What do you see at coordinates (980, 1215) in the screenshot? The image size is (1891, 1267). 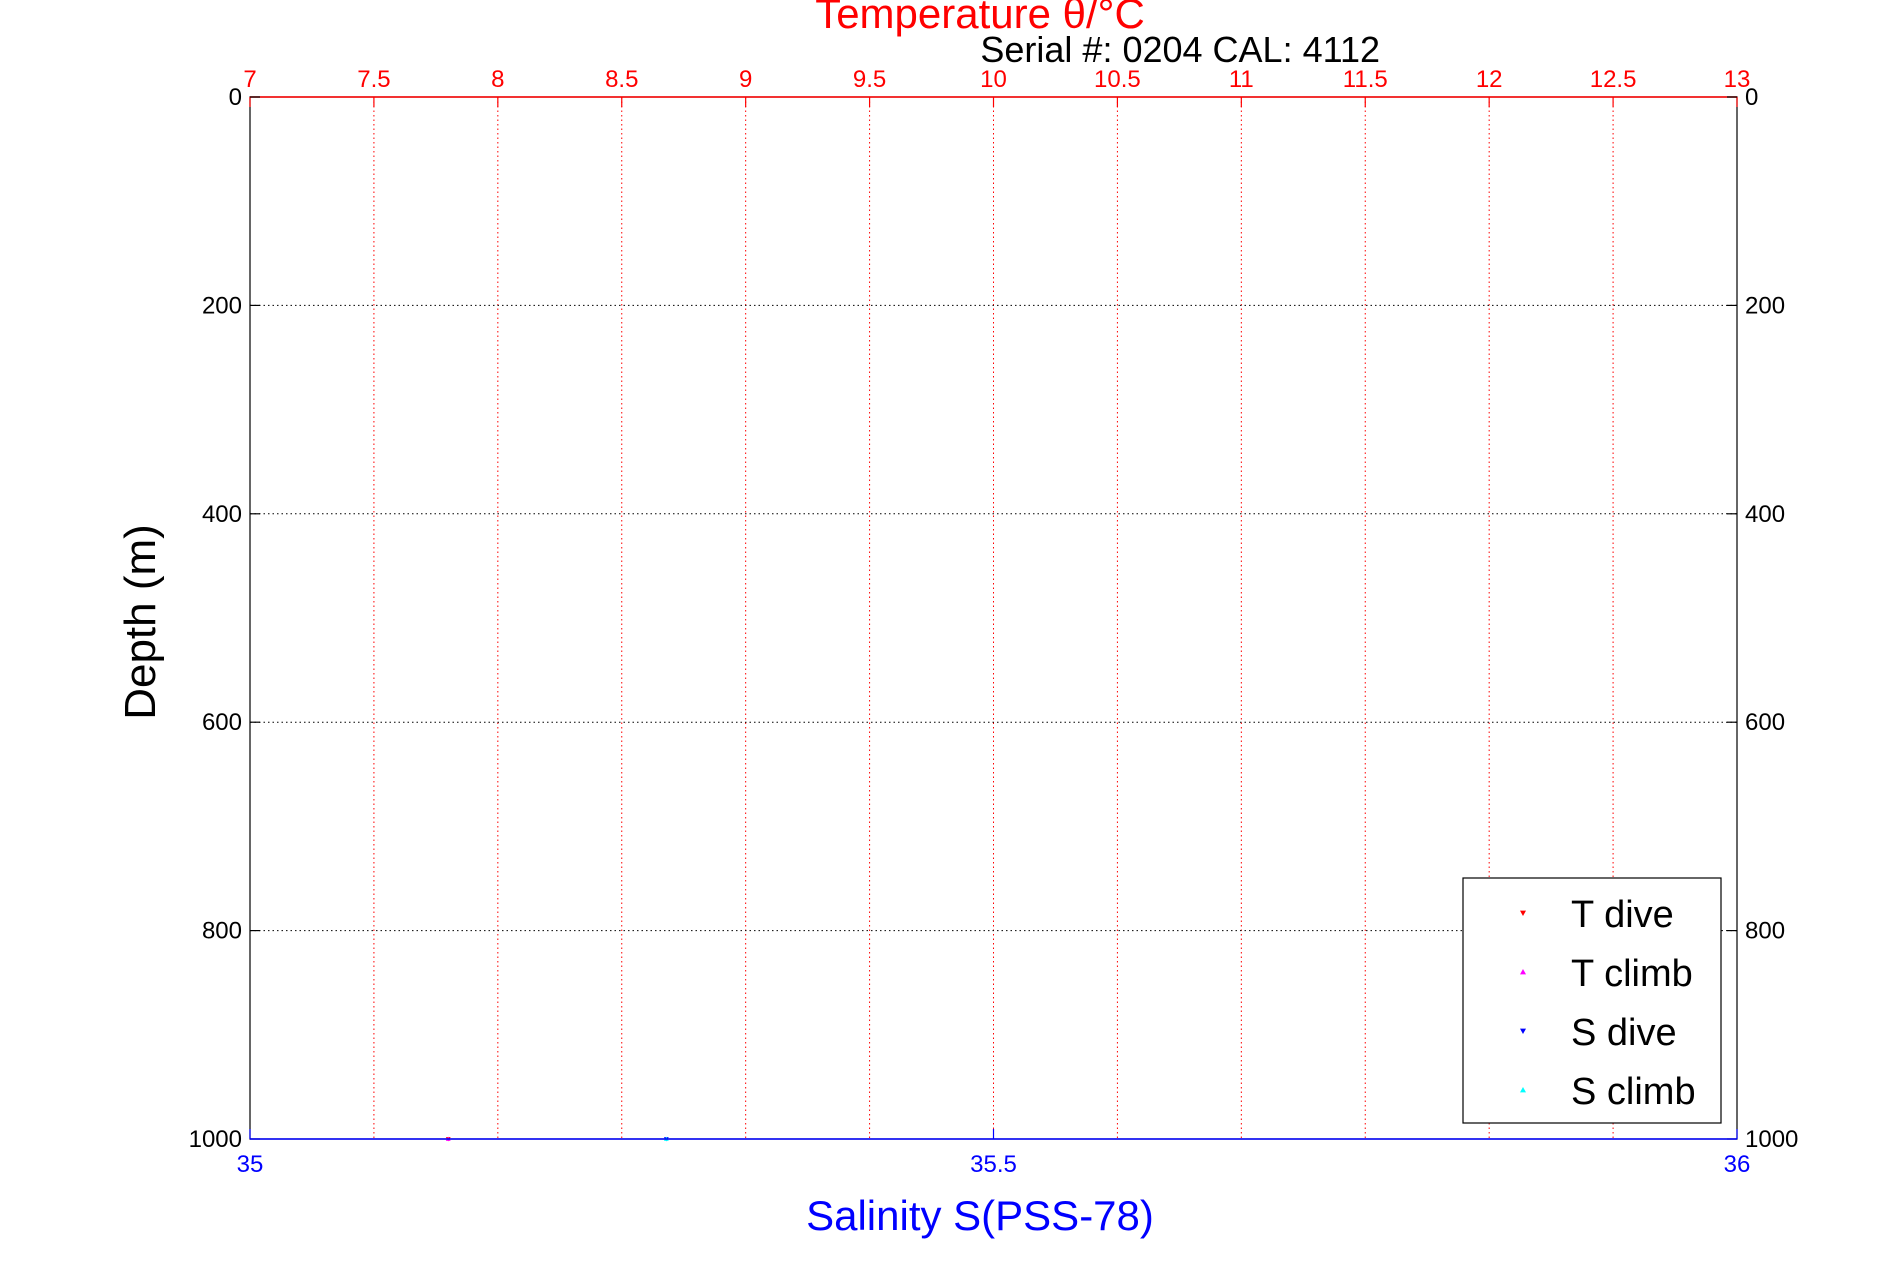 I see `x-bottom-axis-label: Salinity S(PSS-78)` at bounding box center [980, 1215].